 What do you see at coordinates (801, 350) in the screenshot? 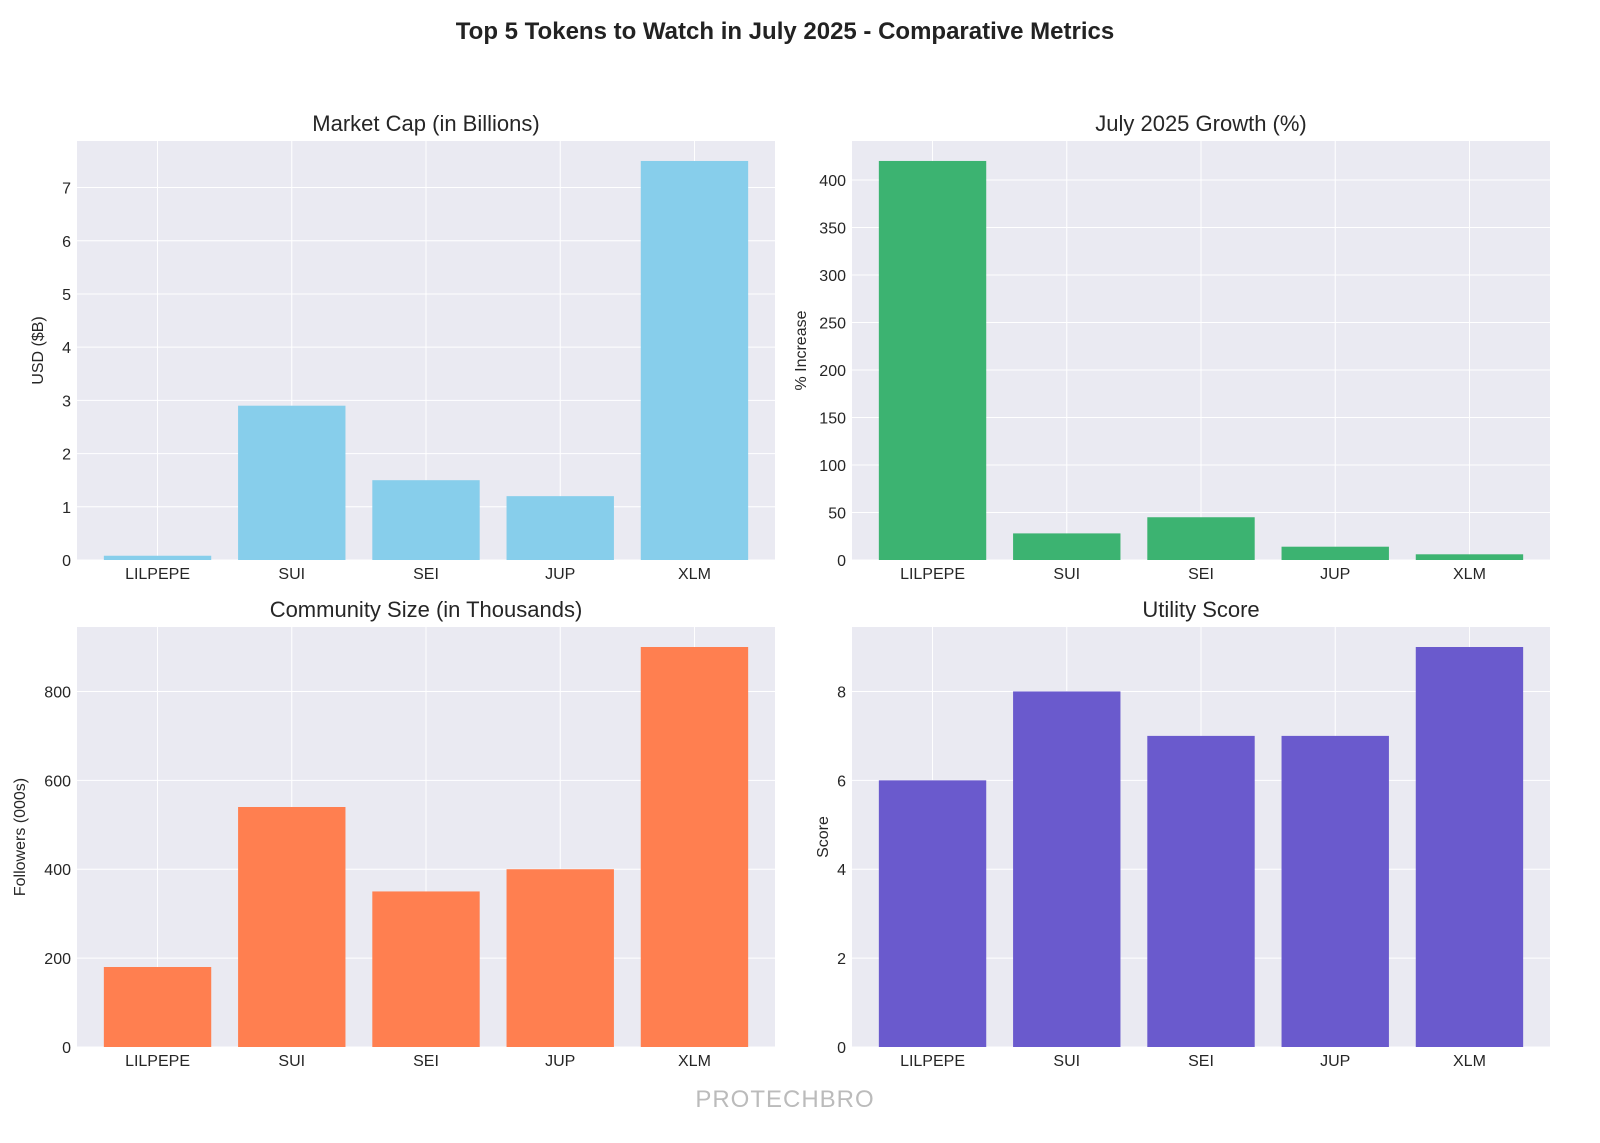
I see `y-axis-label: % Increase` at bounding box center [801, 350].